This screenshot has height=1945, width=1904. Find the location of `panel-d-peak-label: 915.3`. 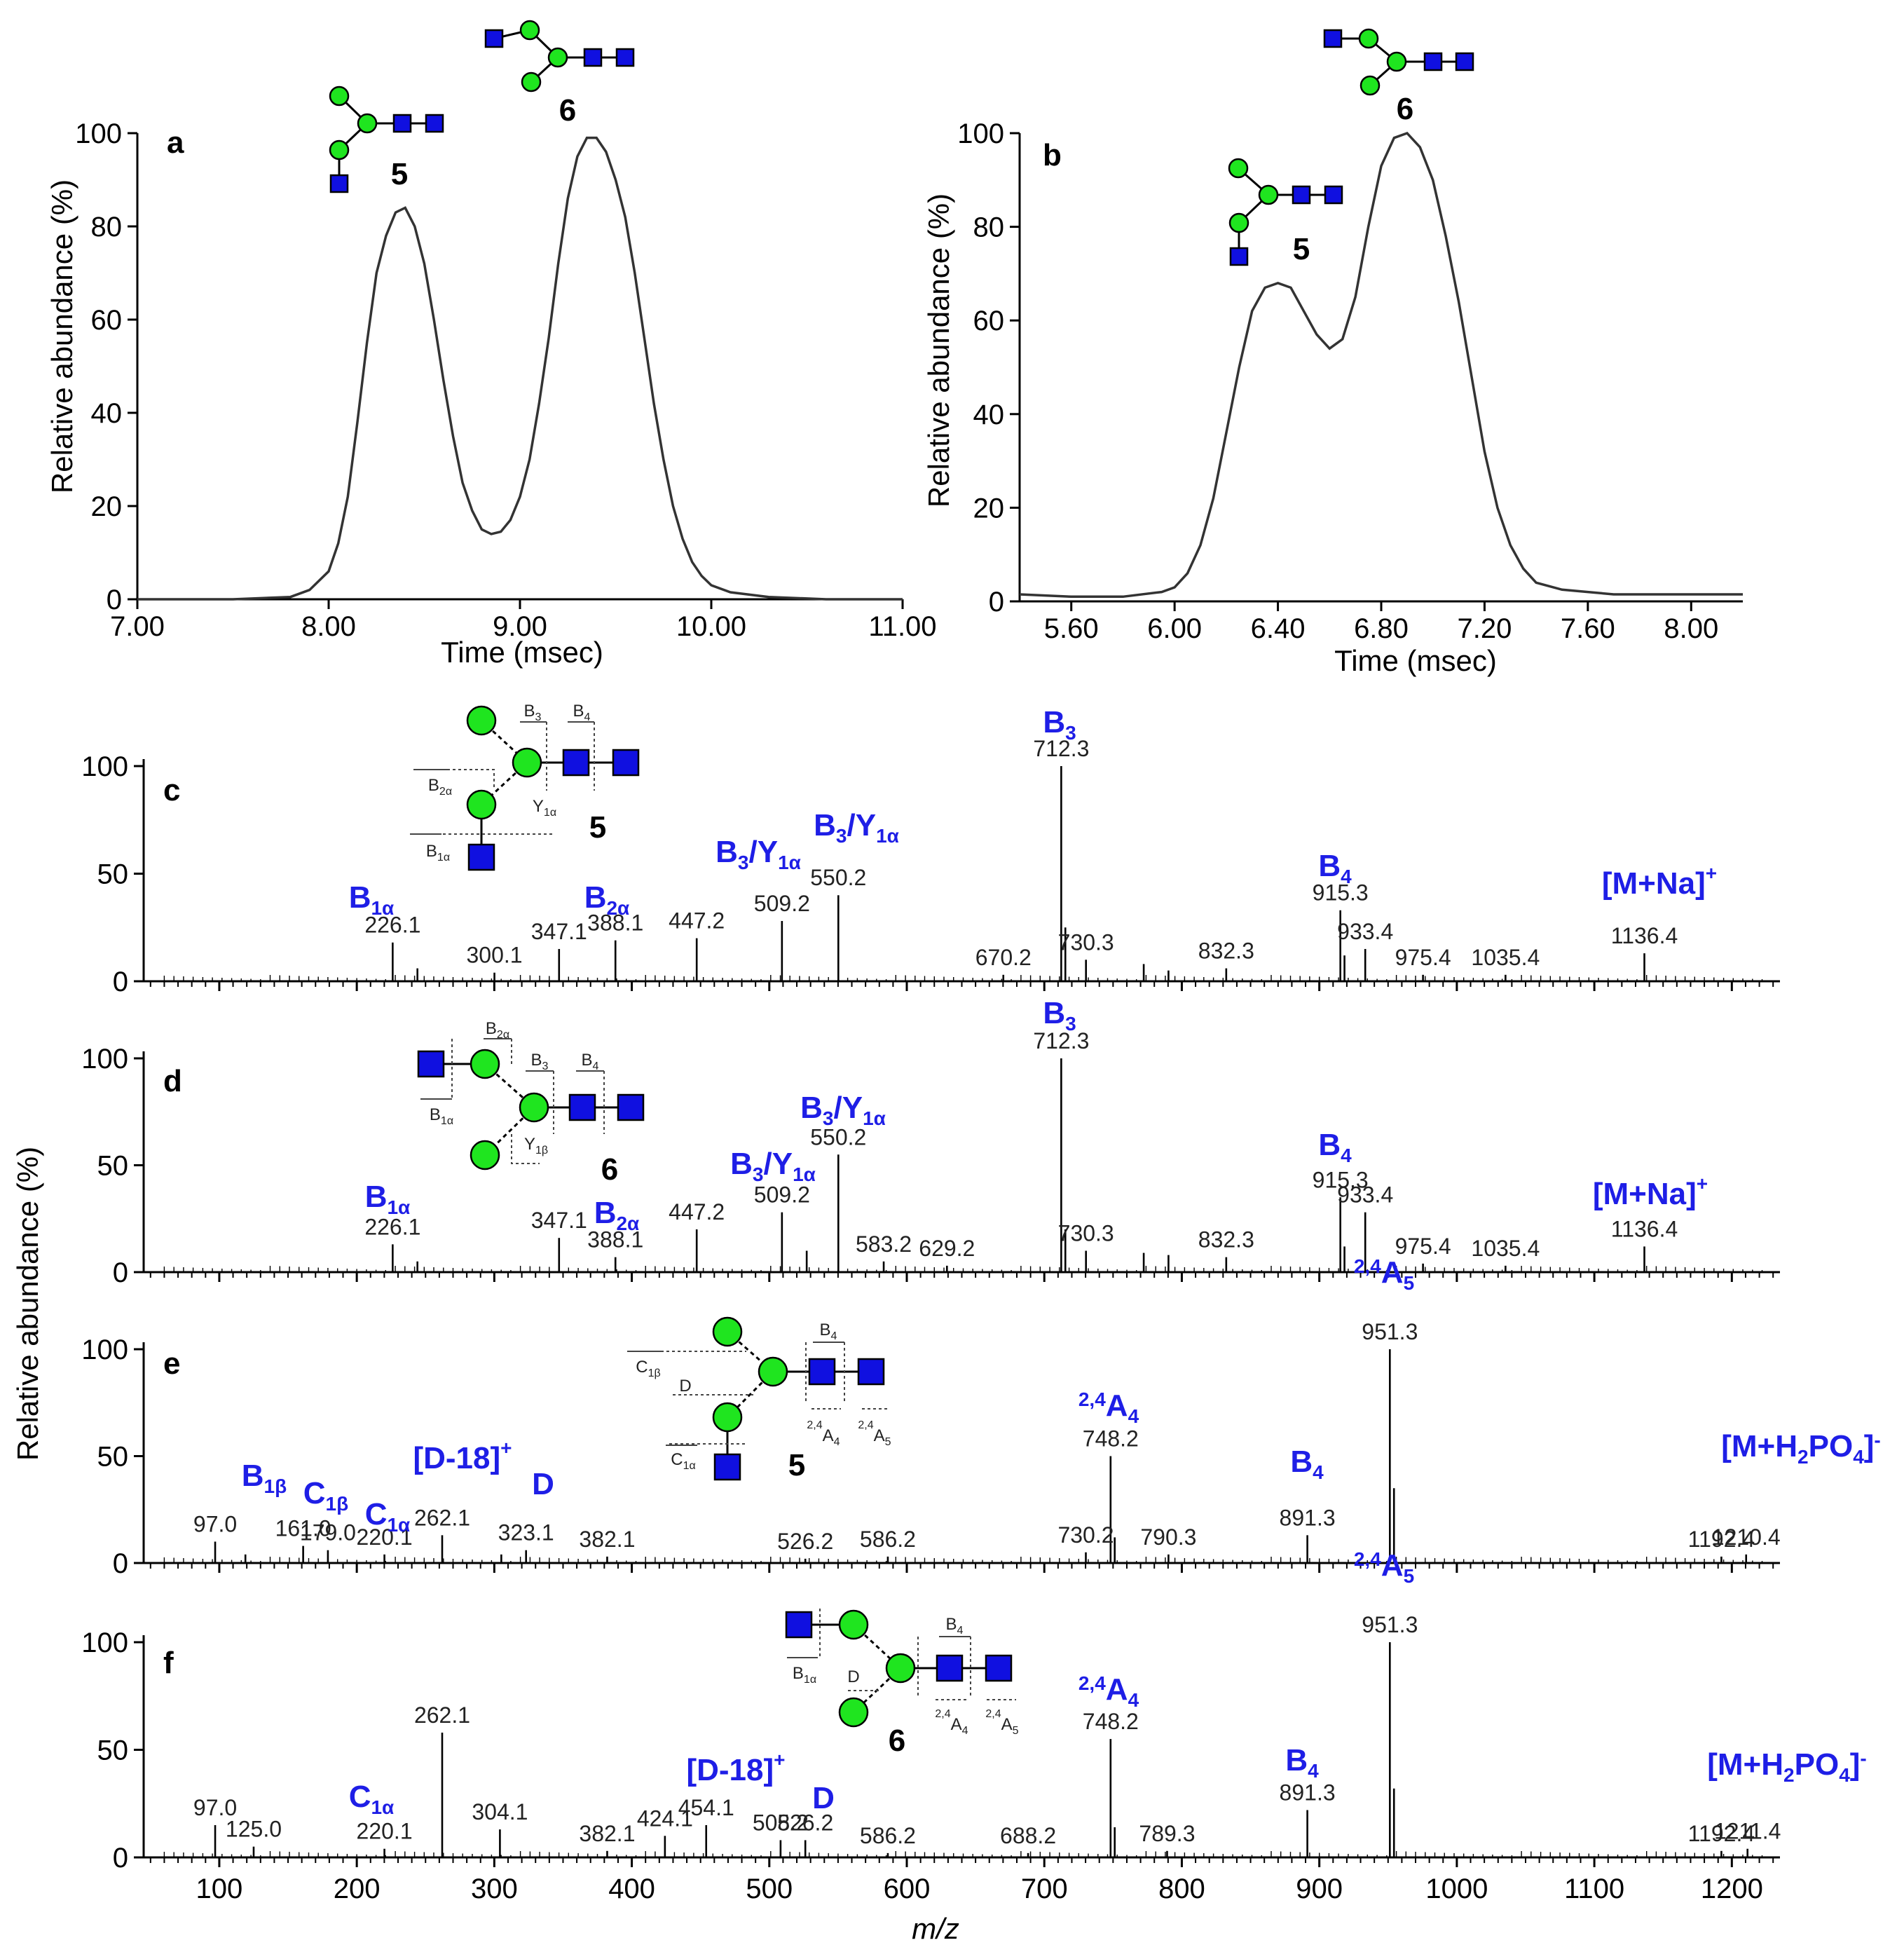

panel-d-peak-label: 915.3 is located at coordinates (1341, 1179).